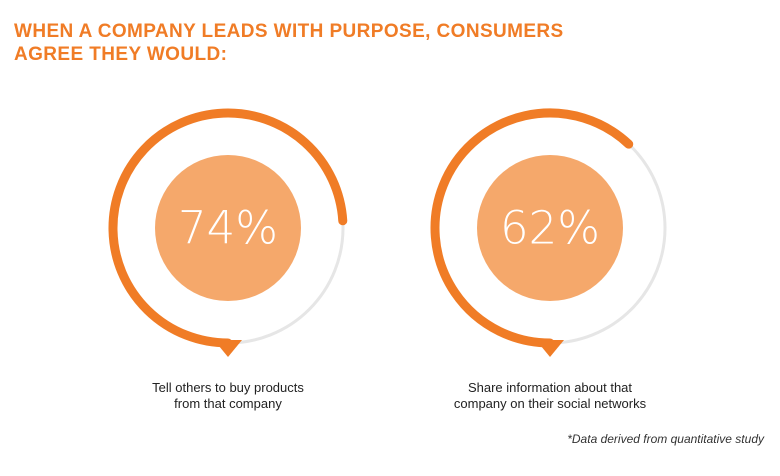  Describe the element at coordinates (121, 54) in the screenshot. I see `title-line-2: AGREE THEY WOULD:` at that location.